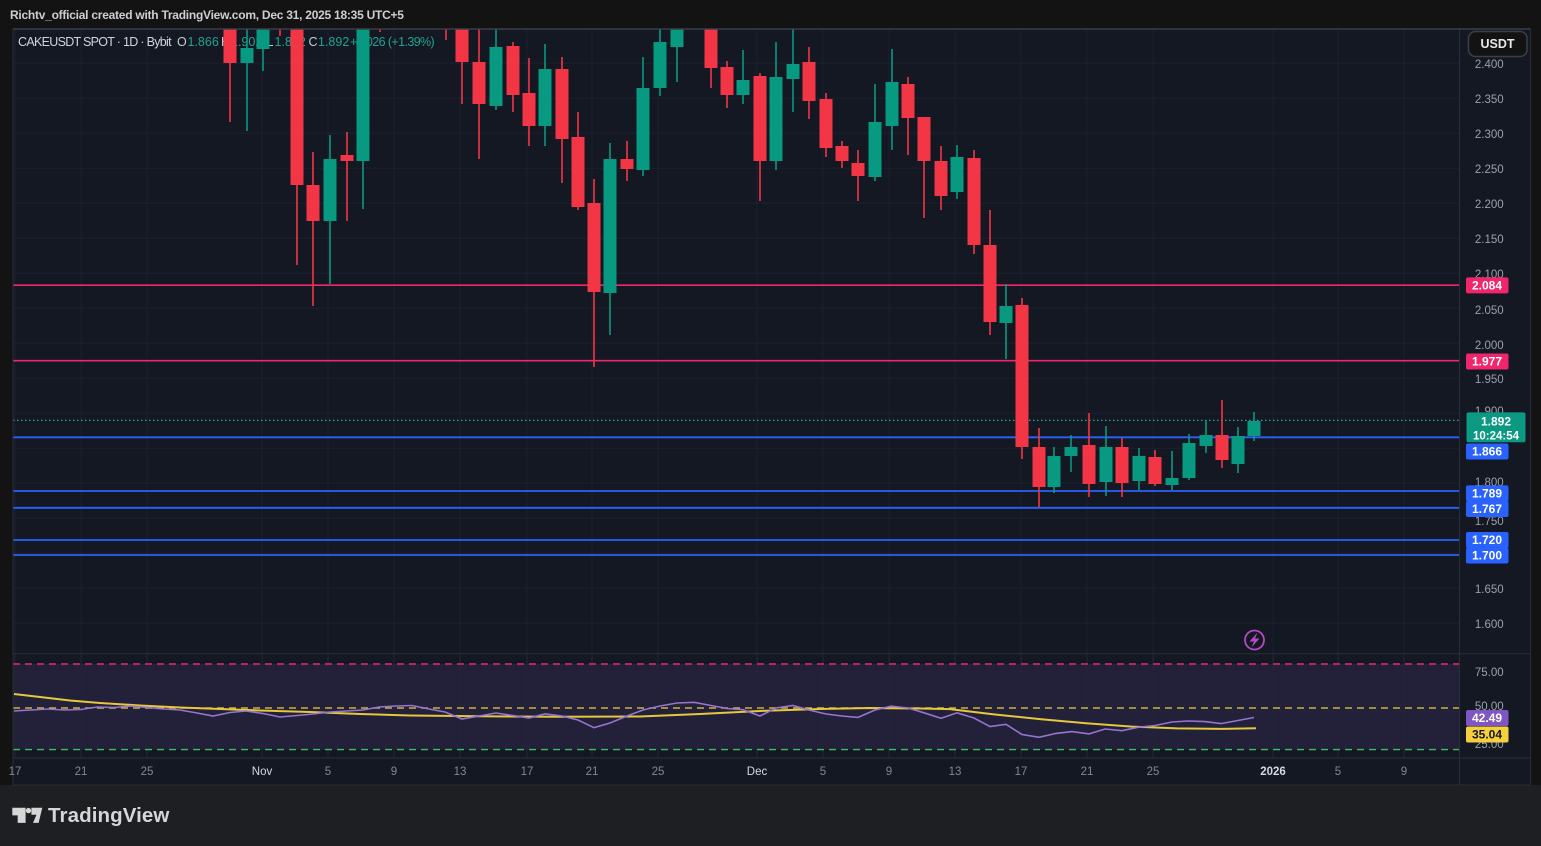 This screenshot has height=846, width=1541. I want to click on svg-text: 2.350, so click(1489, 100).